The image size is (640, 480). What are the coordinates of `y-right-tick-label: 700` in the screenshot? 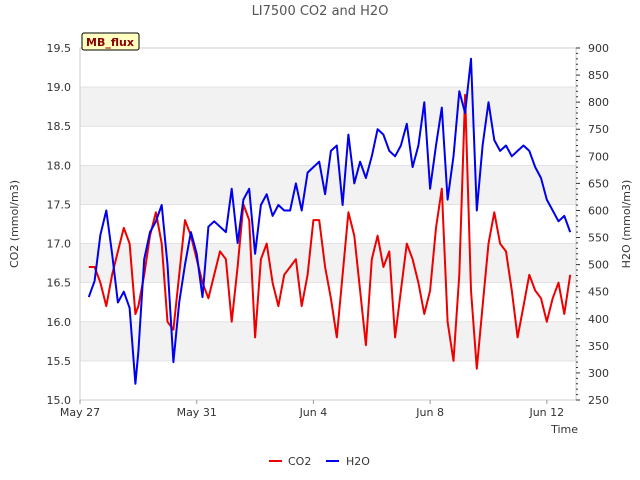 It's located at (598, 156).